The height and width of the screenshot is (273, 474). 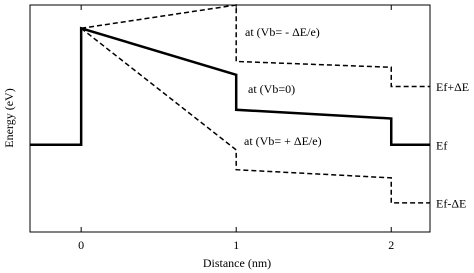 What do you see at coordinates (236, 245) in the screenshot?
I see `x-tick-label: 1` at bounding box center [236, 245].